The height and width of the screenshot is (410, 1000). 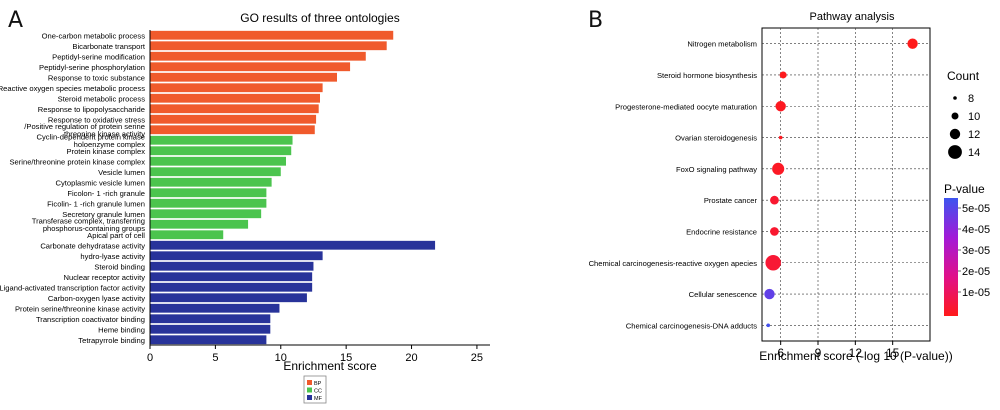 I want to click on pathway-label: Progesterone-mediated oocyte maturation, so click(x=686, y=106).